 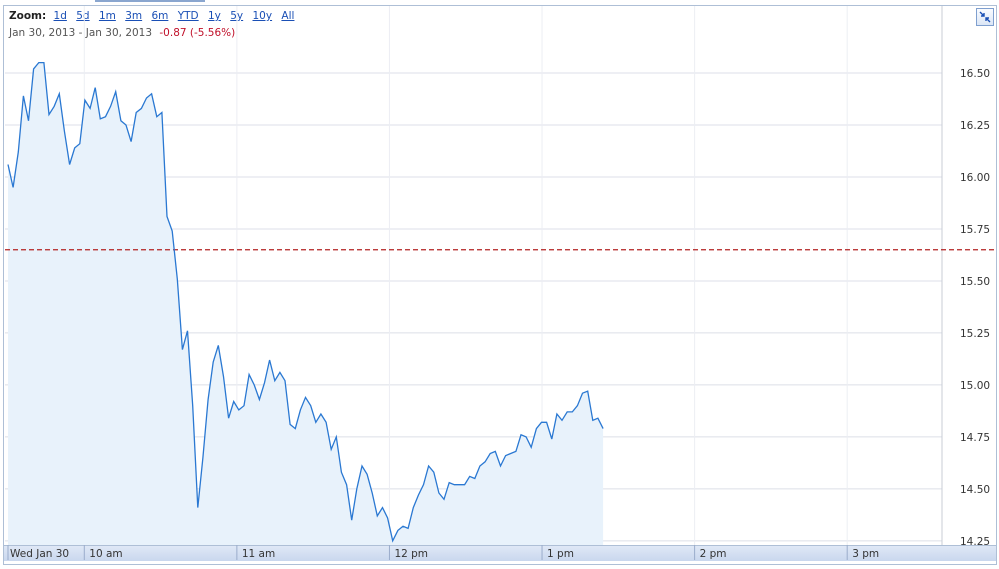 I want to click on x-tick-label: Wed Jan 30, so click(x=39, y=554).